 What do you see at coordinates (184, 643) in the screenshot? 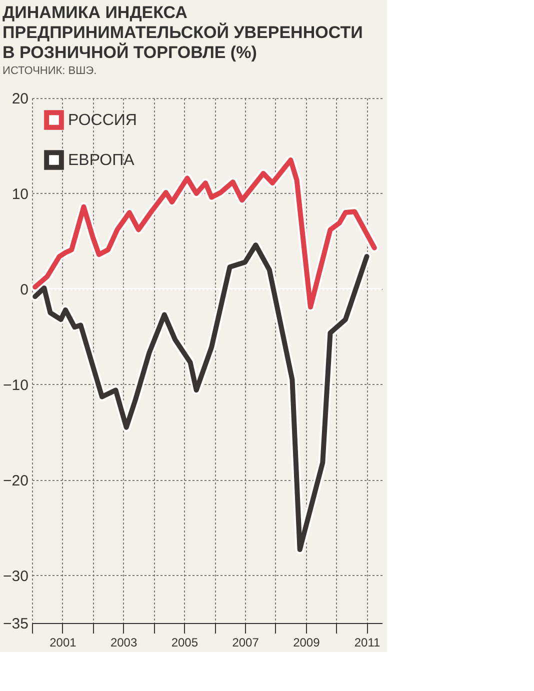
I see `x-tick-label: 2005` at bounding box center [184, 643].